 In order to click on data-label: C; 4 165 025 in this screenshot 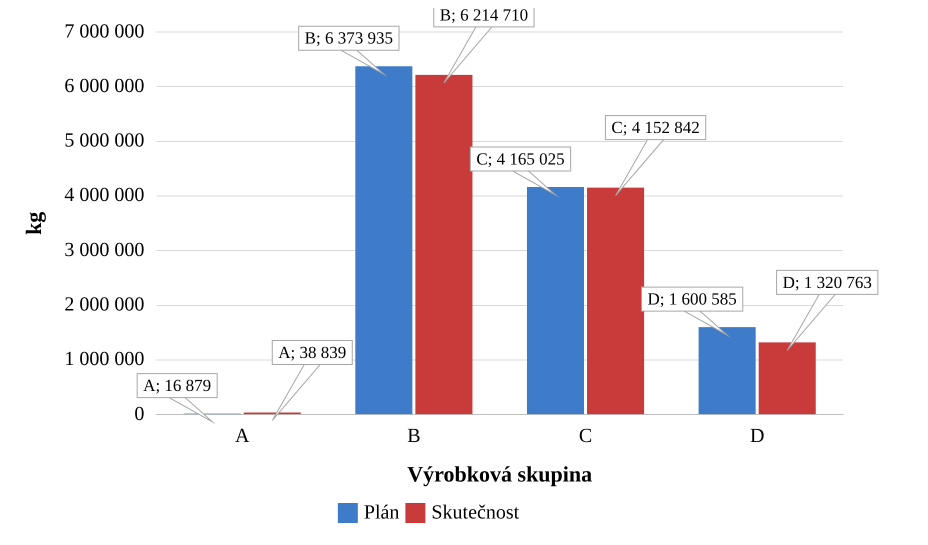, I will do `click(520, 158)`.